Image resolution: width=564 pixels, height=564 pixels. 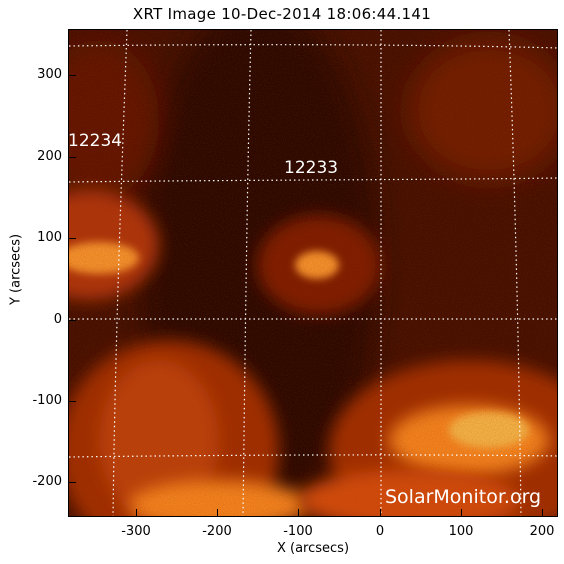 I want to click on y-tick-label: 100, so click(x=49, y=237).